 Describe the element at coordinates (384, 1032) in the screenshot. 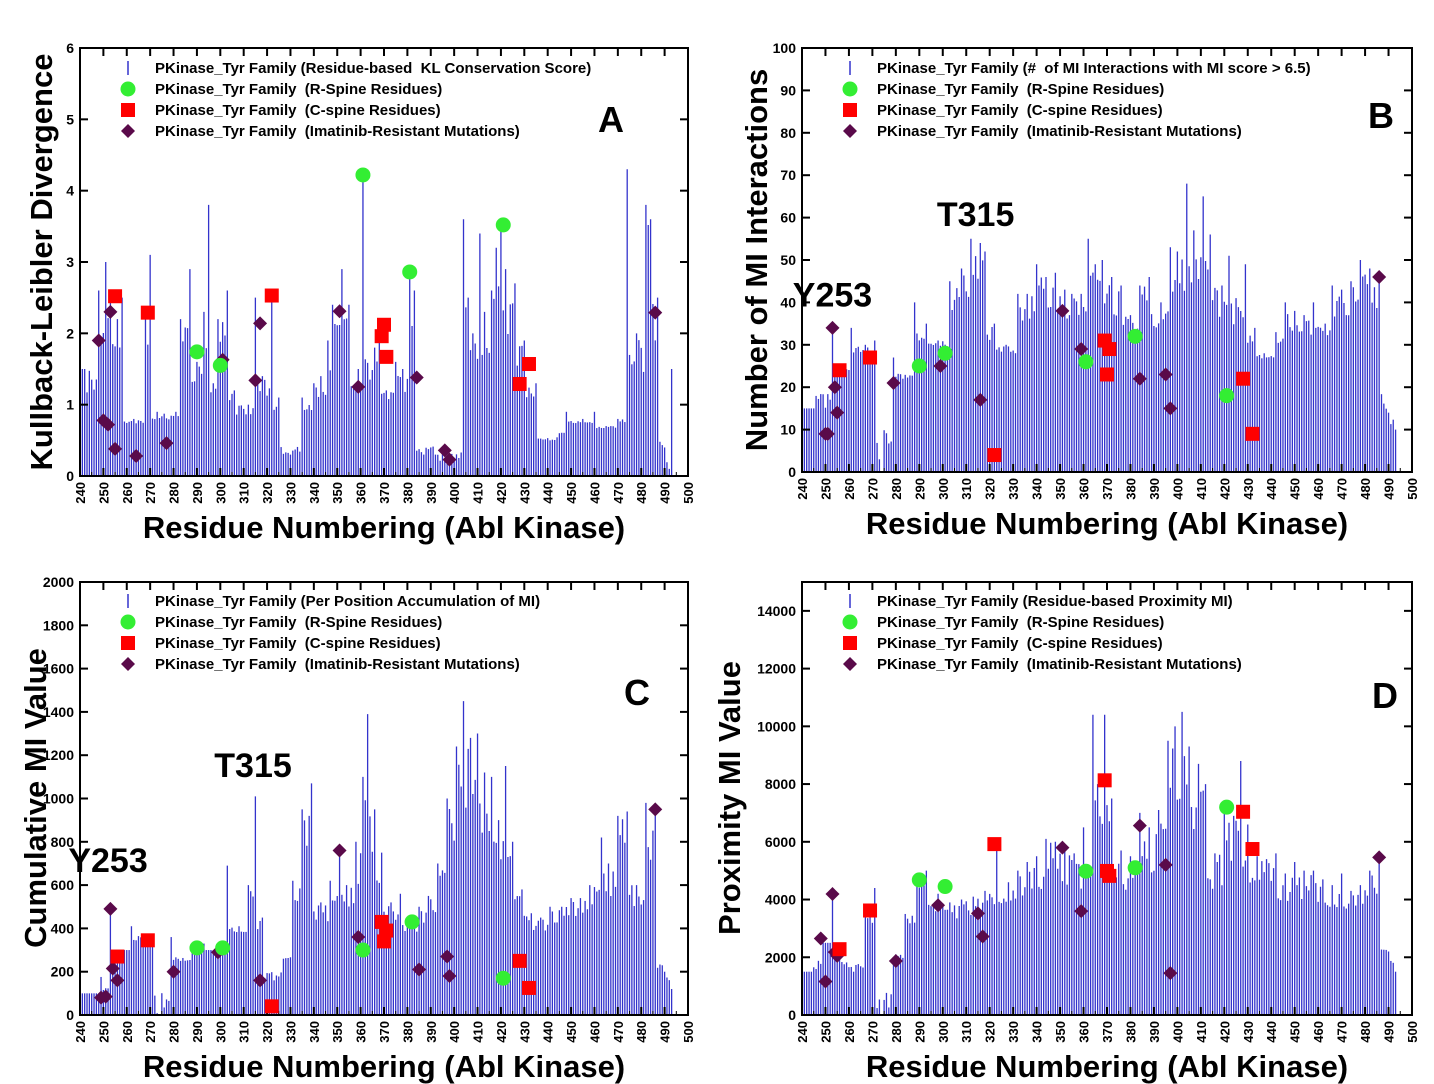

I see `x-tick-label: 370` at that location.